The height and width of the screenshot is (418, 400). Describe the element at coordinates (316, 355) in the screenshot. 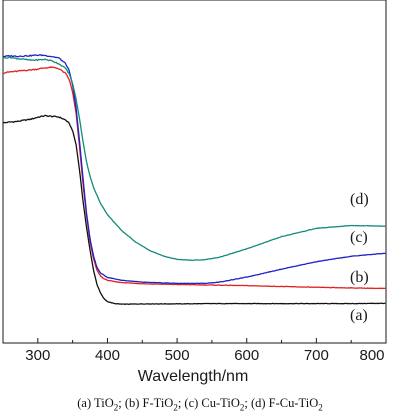

I see `x-tick-label-700: 700` at that location.